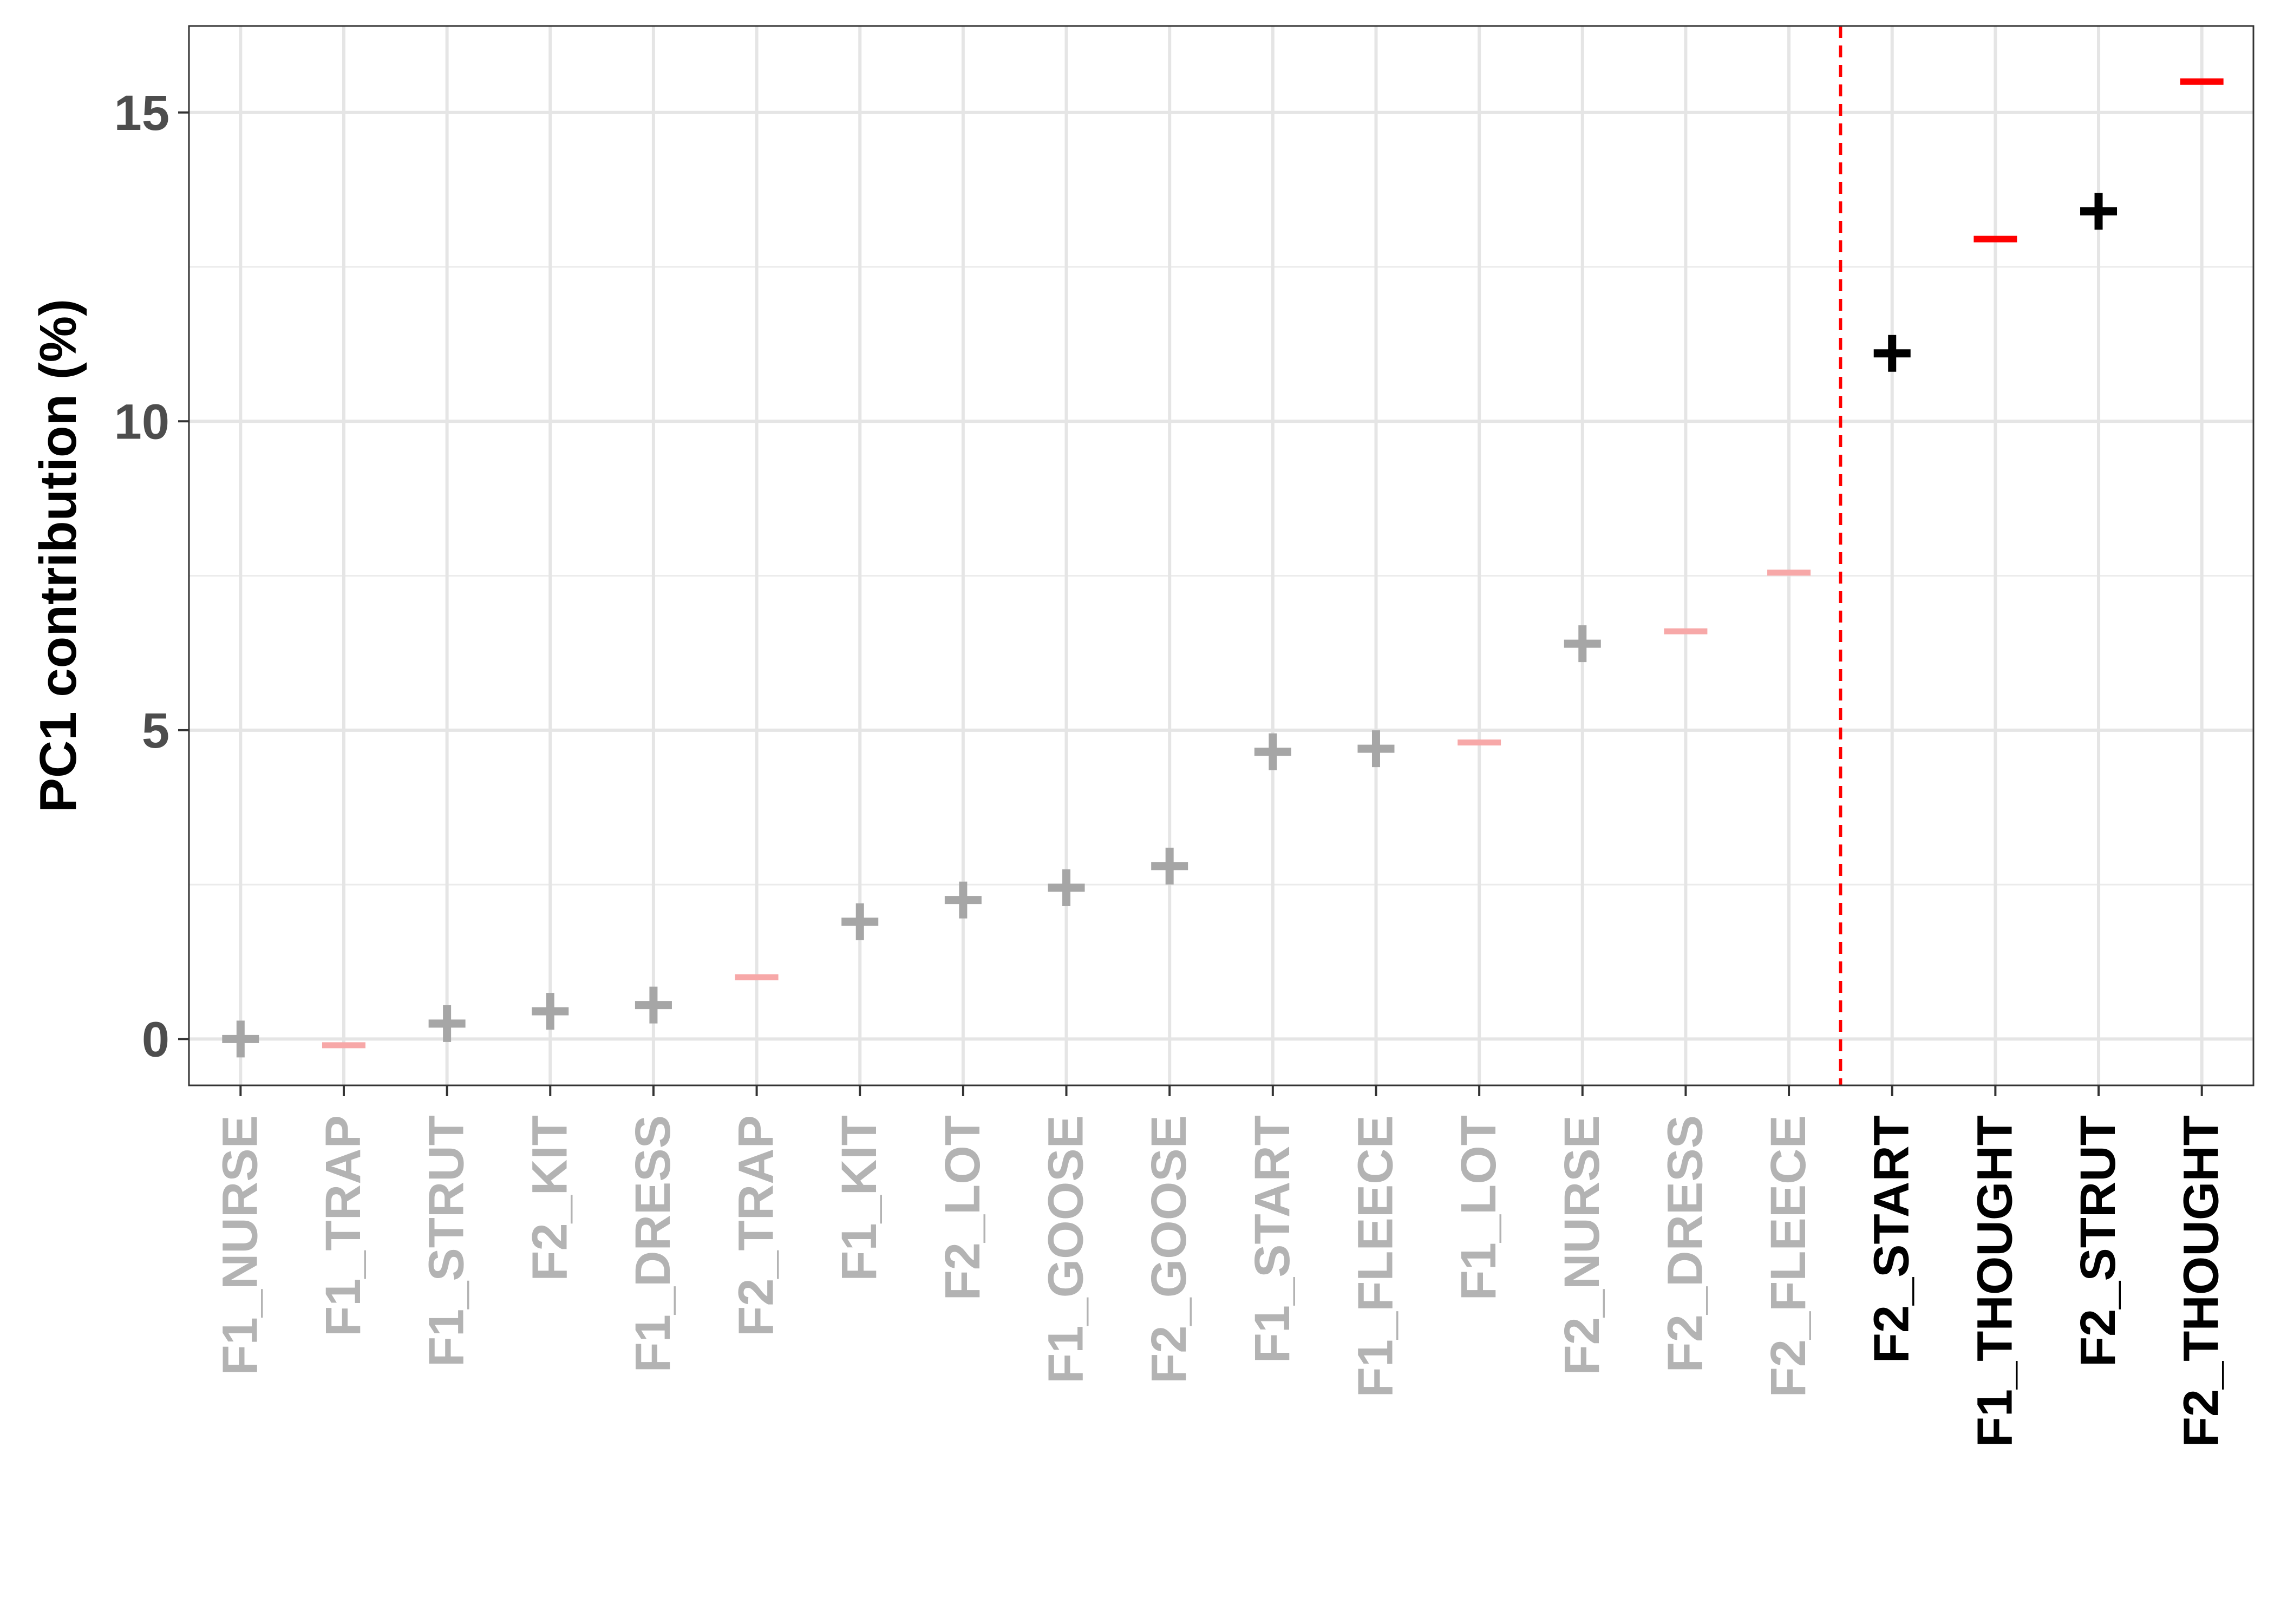 This screenshot has height=1624, width=2274. Describe the element at coordinates (344, 1226) in the screenshot. I see `x-tick-label: F1_TRAP` at that location.